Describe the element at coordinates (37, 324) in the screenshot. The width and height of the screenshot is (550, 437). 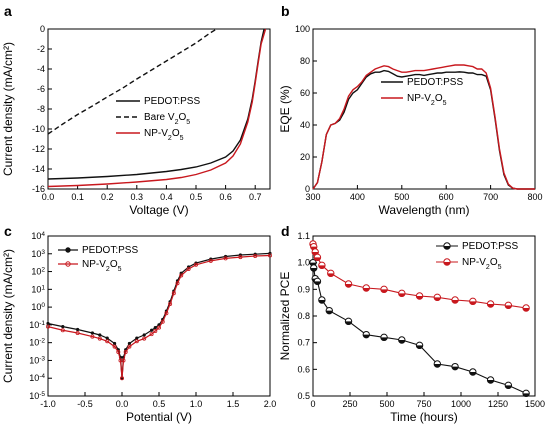
I see `y-tick-label-c: 10⁻¹` at that location.